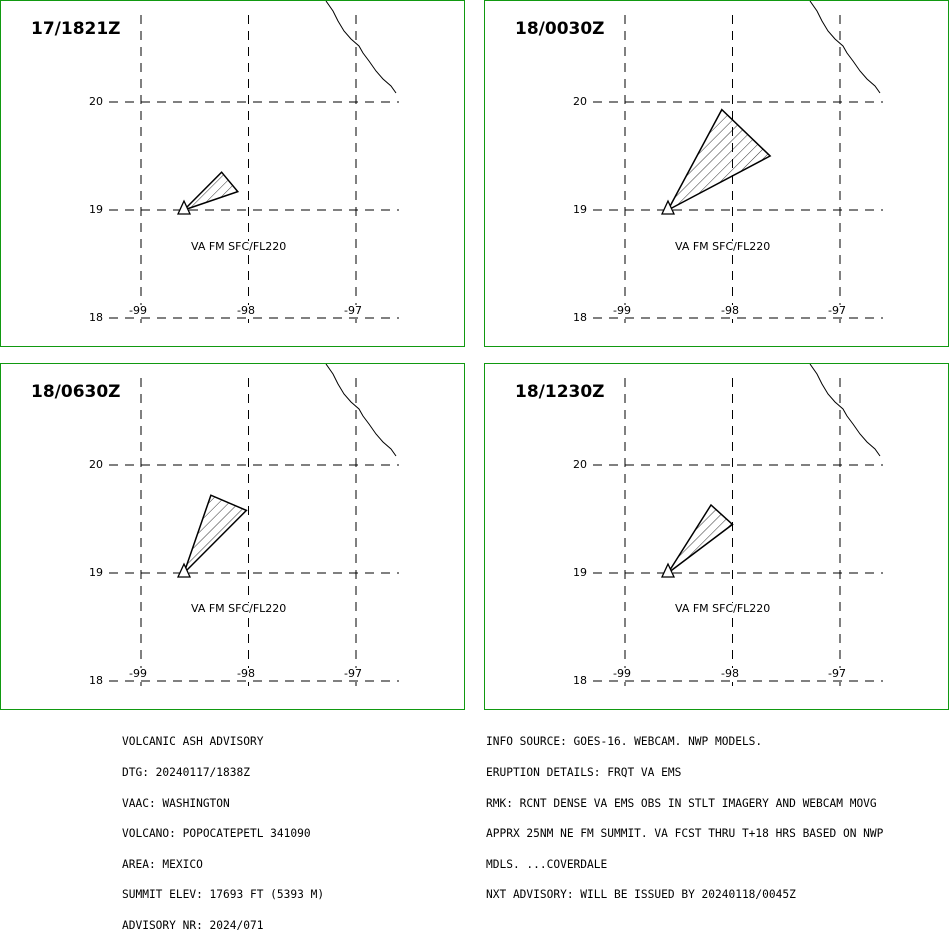 This screenshot has height=941, width=950. What do you see at coordinates (193, 742) in the screenshot?
I see `advisory-line: VOLCANIC ASH ADVISORY` at bounding box center [193, 742].